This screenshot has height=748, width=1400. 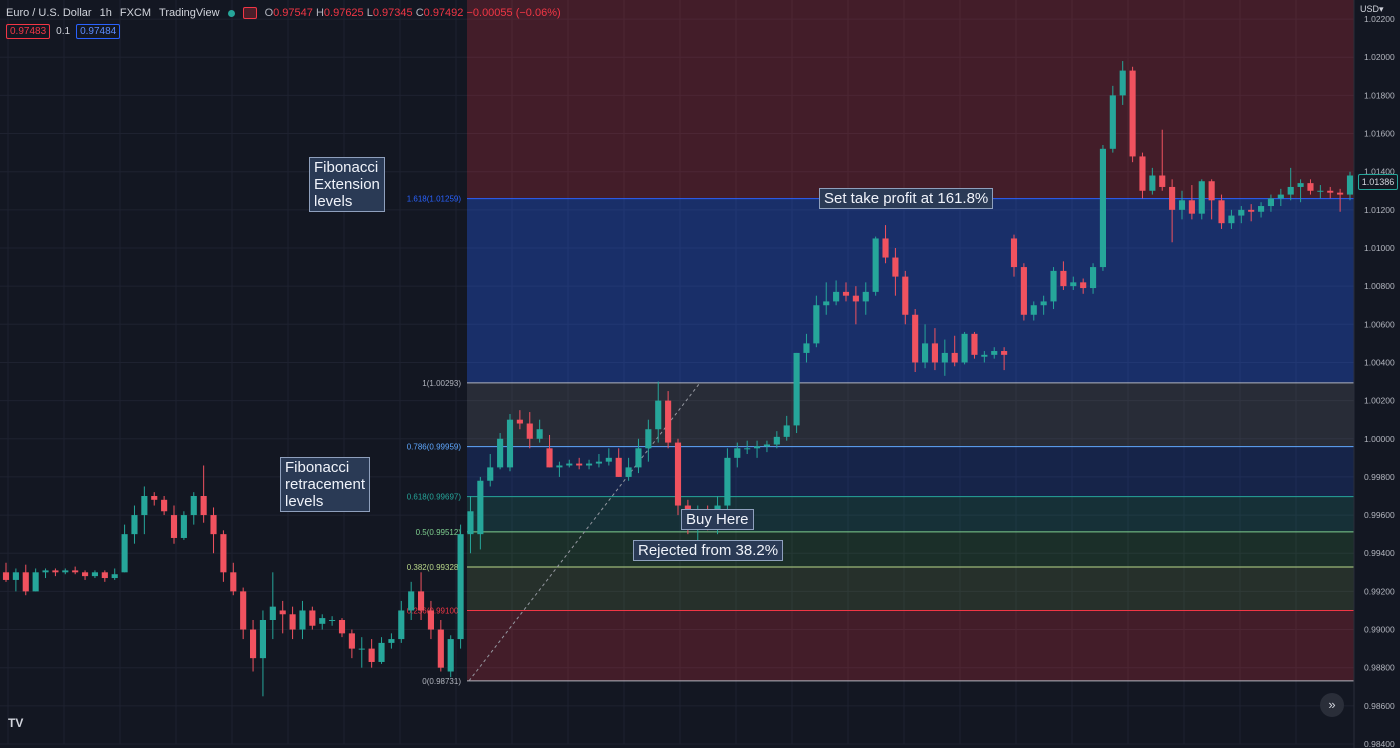 What do you see at coordinates (98, 31) in the screenshot?
I see `buy-button: 0.97484` at bounding box center [98, 31].